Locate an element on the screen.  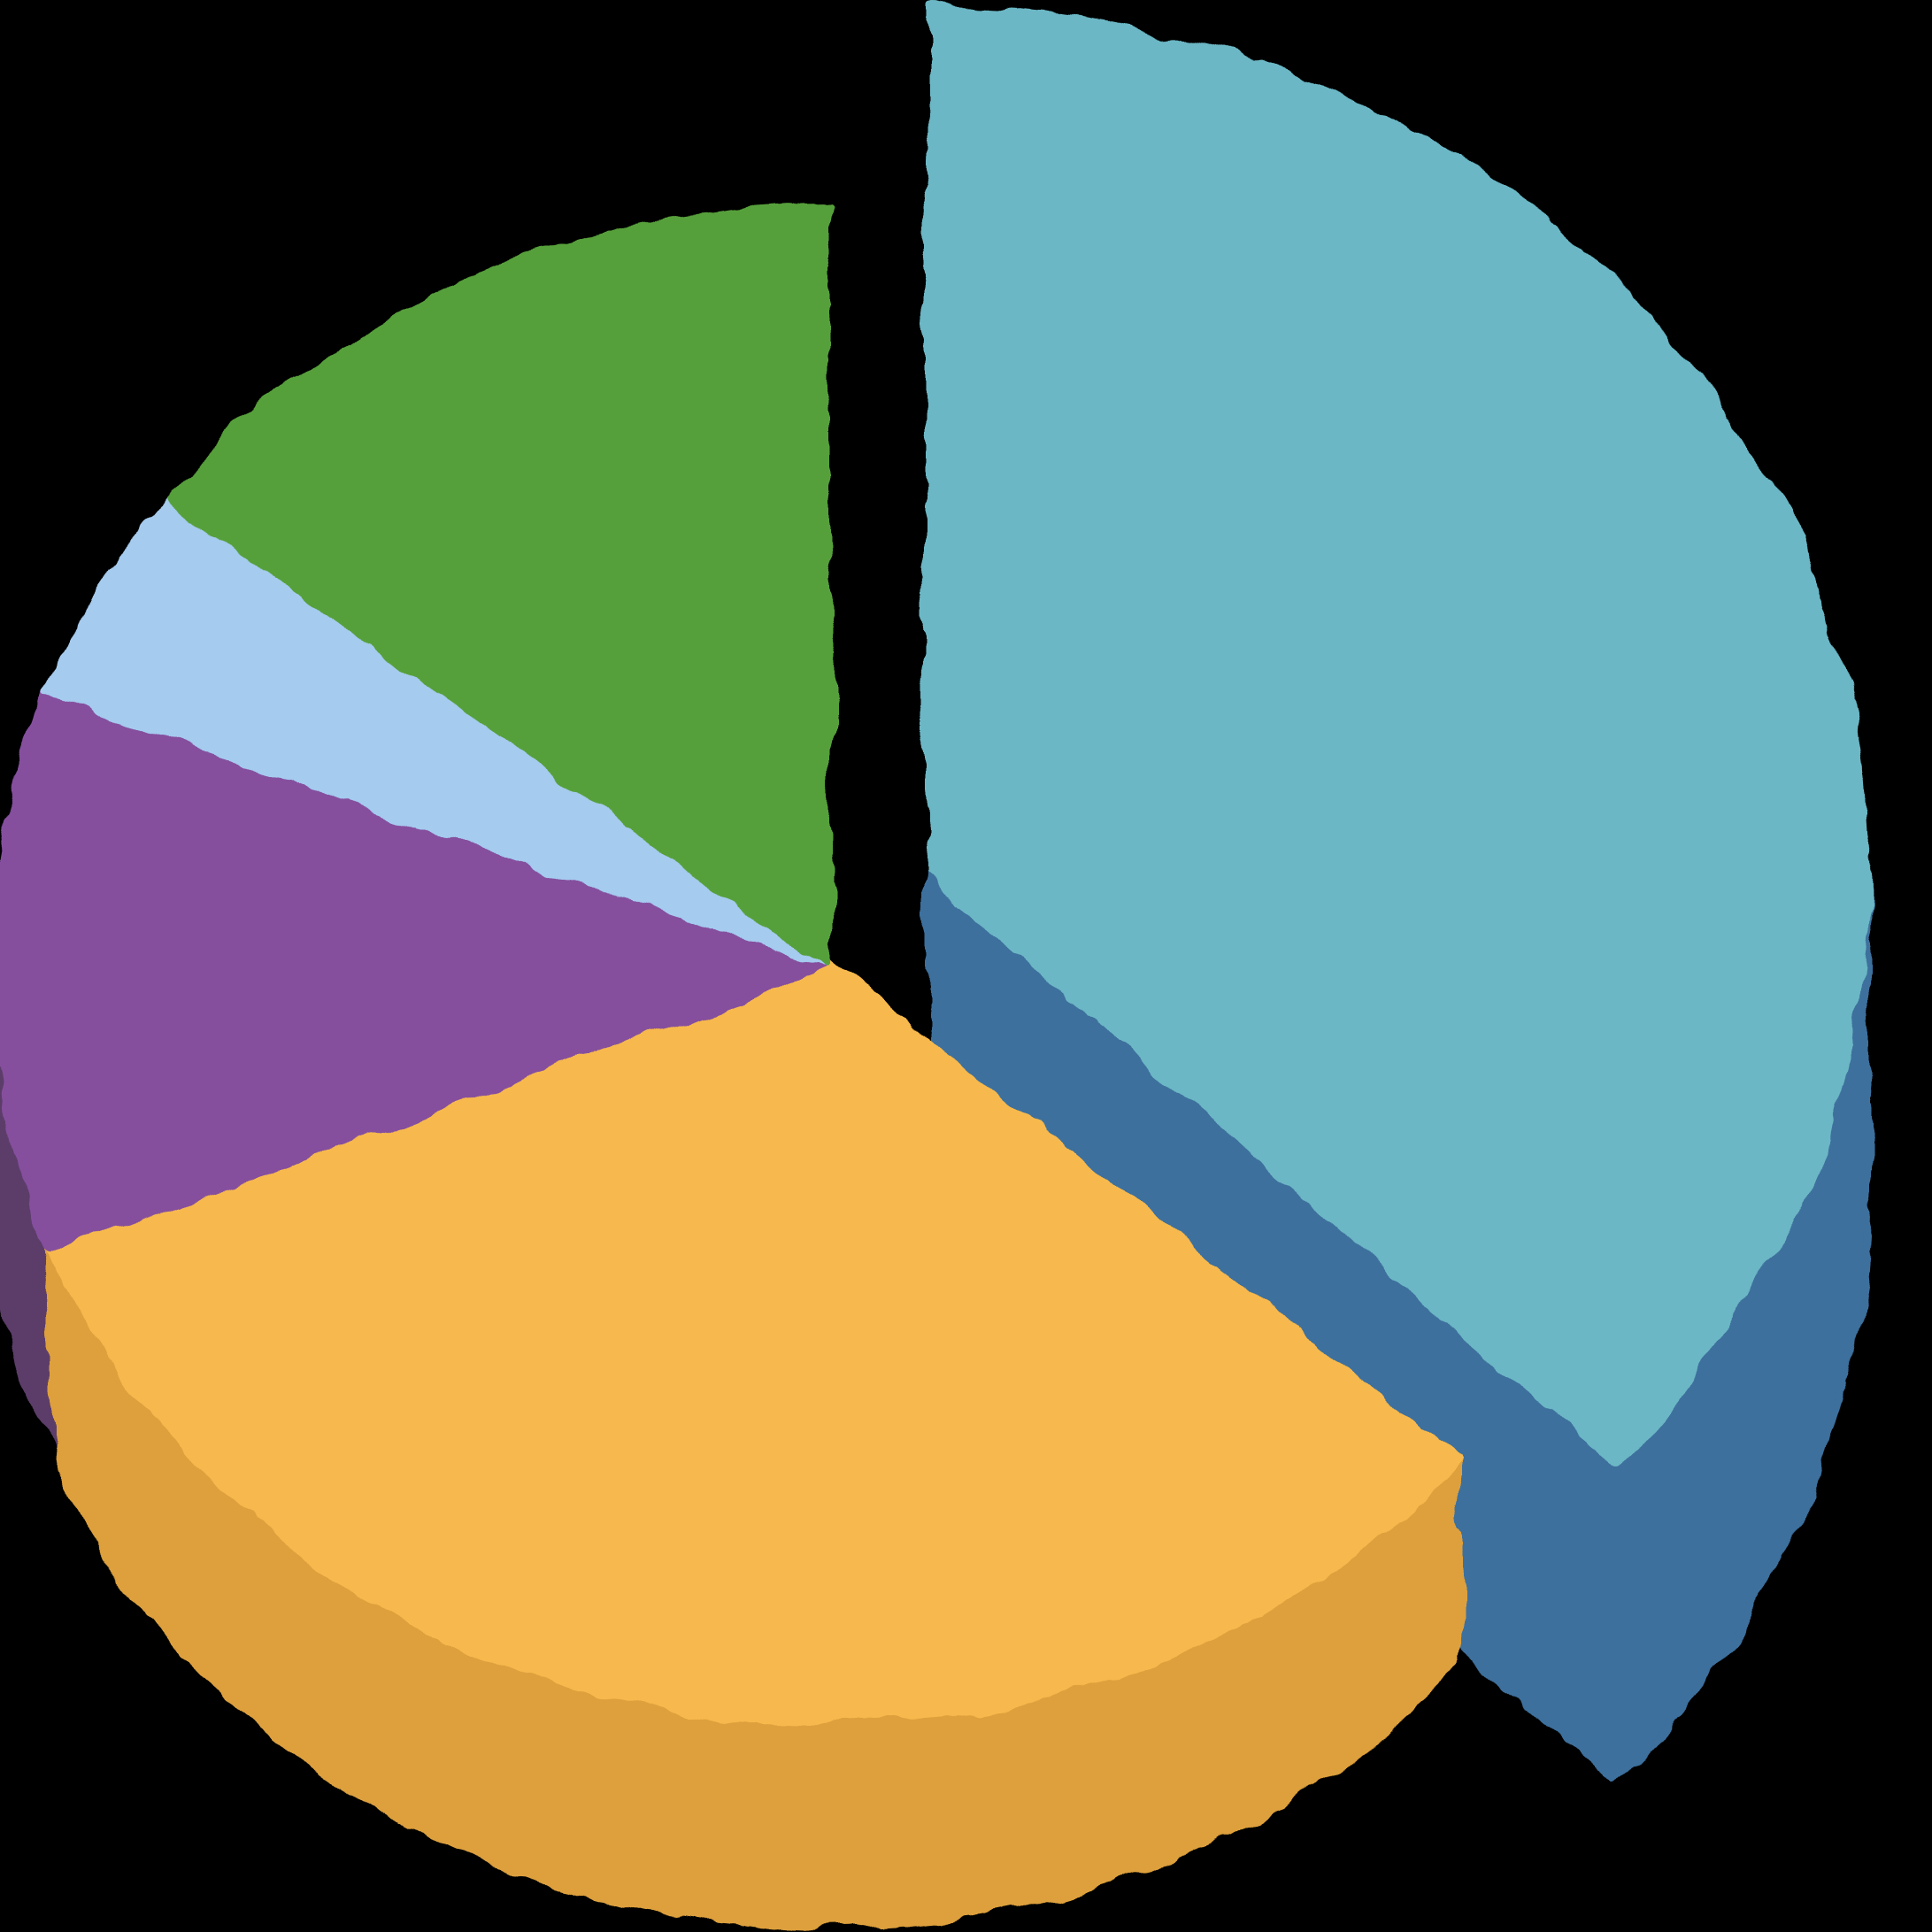
pie-slice-light-blue is located at coordinates (437, 732).